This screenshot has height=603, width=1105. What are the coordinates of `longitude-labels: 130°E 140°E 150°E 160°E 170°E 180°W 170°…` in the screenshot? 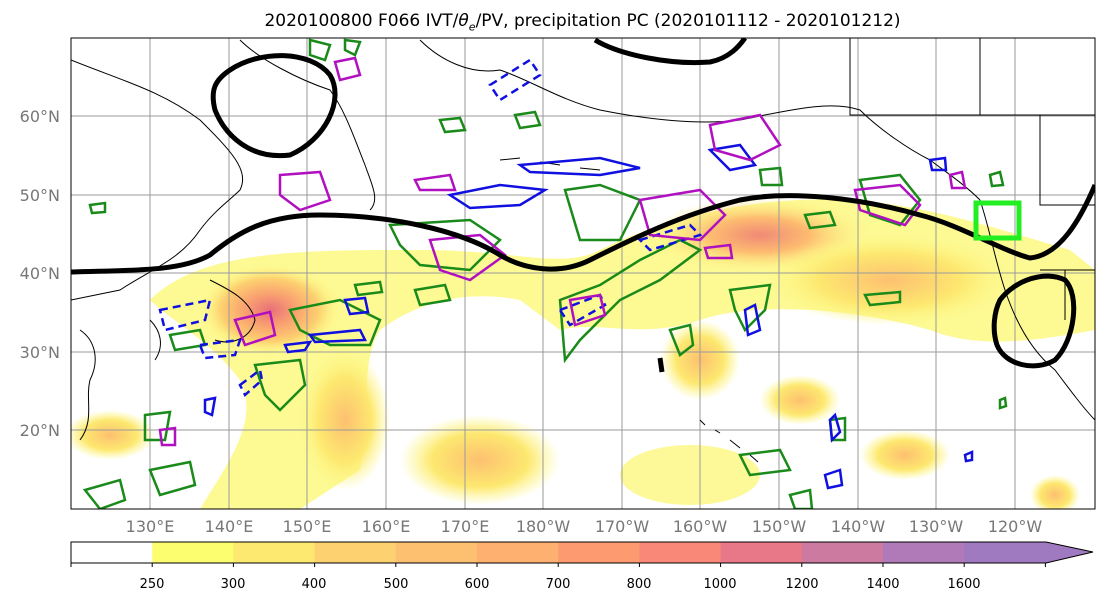 It's located at (584, 526).